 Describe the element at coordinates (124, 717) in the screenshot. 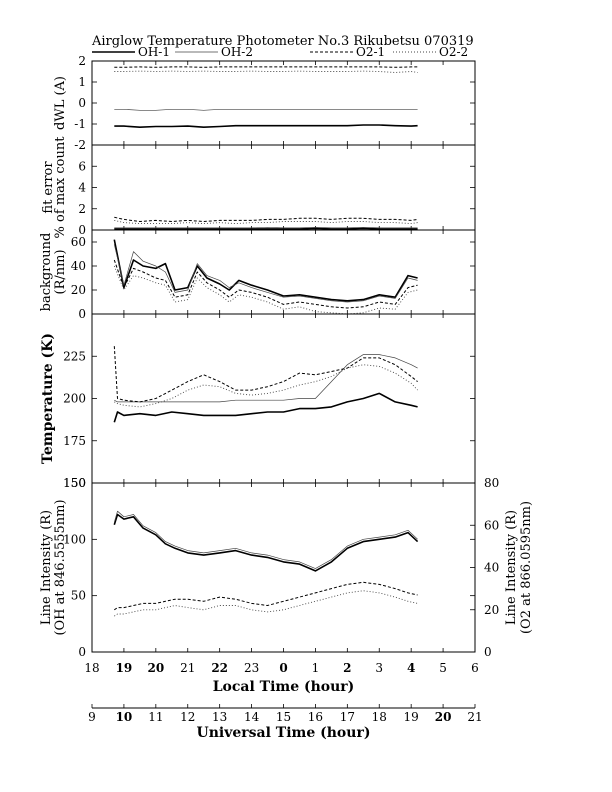

I see `universal-time-axis-tick-label: 10` at that location.